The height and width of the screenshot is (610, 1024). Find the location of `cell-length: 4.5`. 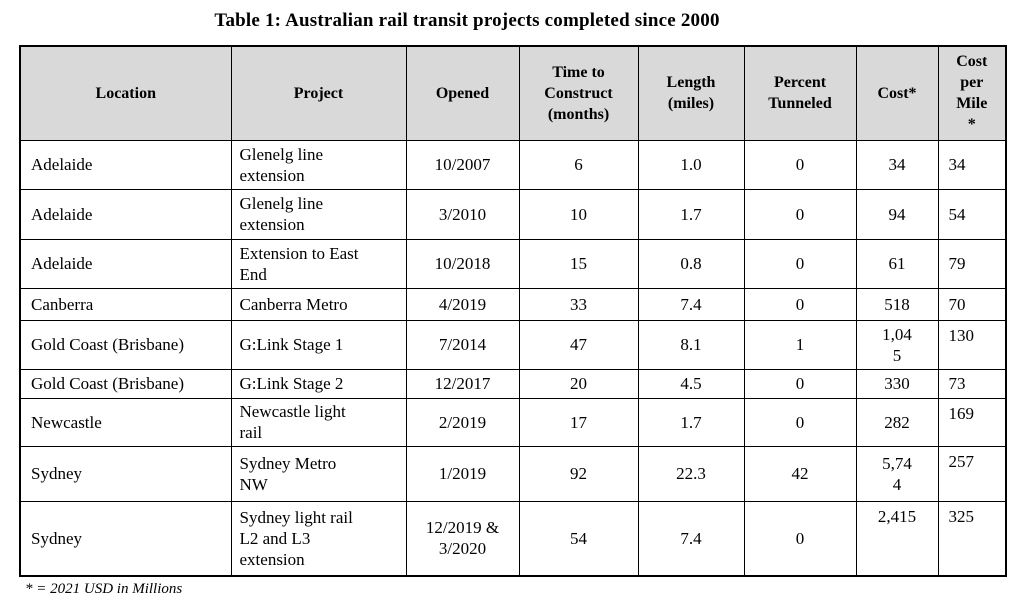

cell-length: 4.5 is located at coordinates (691, 383).